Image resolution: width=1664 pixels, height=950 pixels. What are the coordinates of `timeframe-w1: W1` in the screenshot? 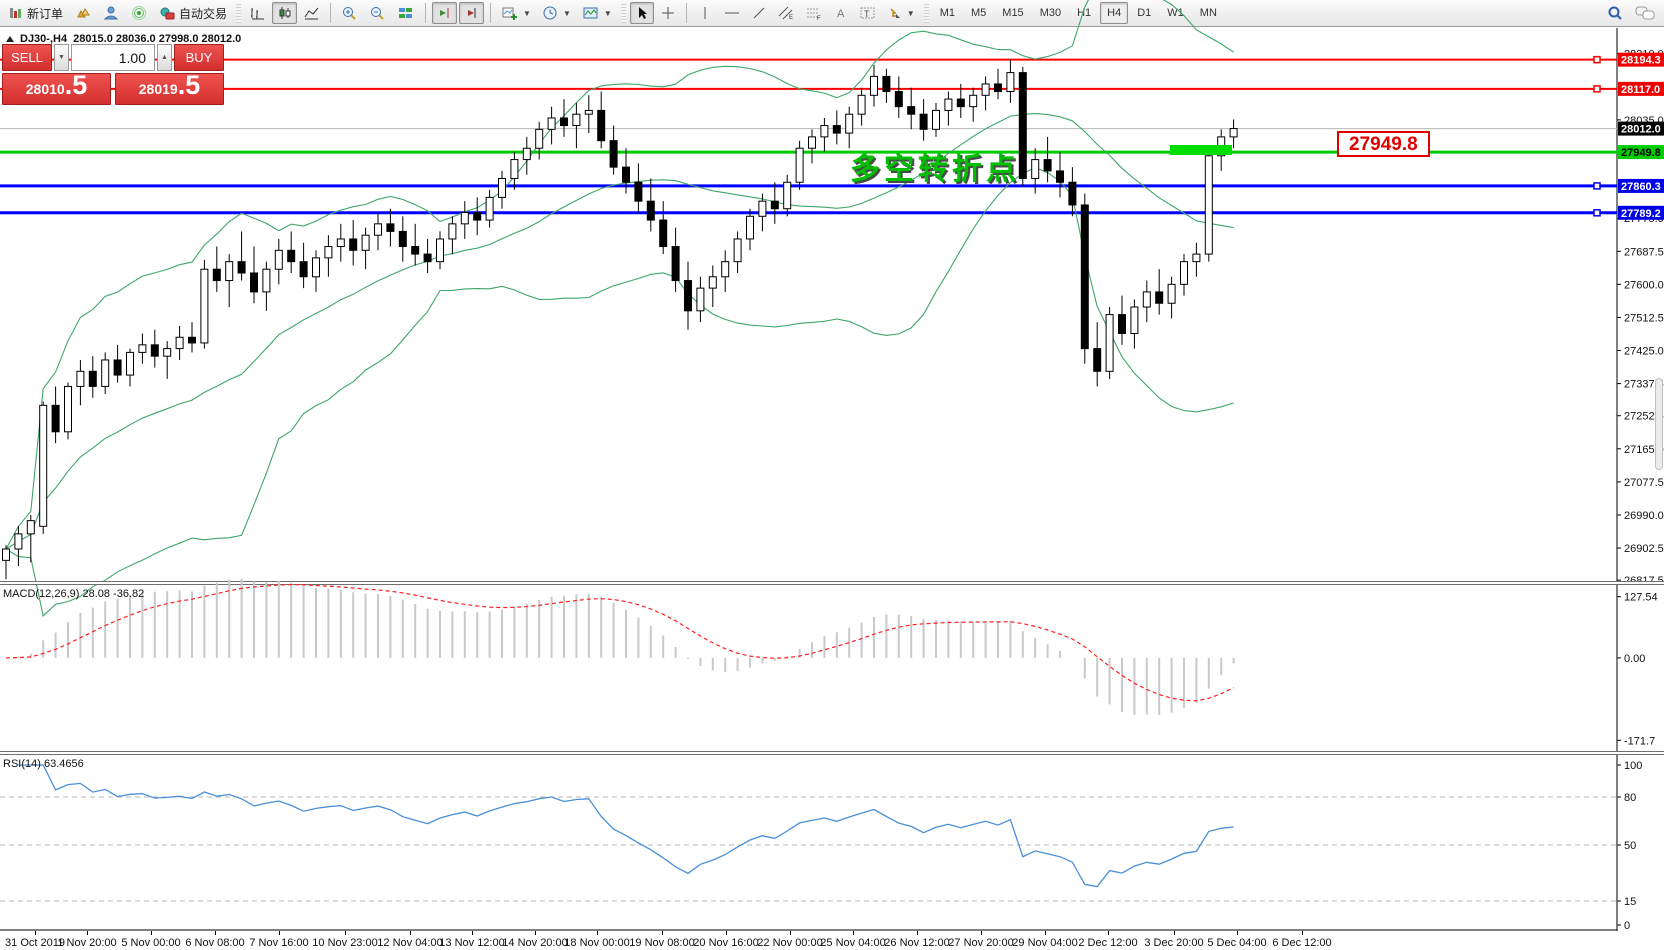 It's located at (1175, 13).